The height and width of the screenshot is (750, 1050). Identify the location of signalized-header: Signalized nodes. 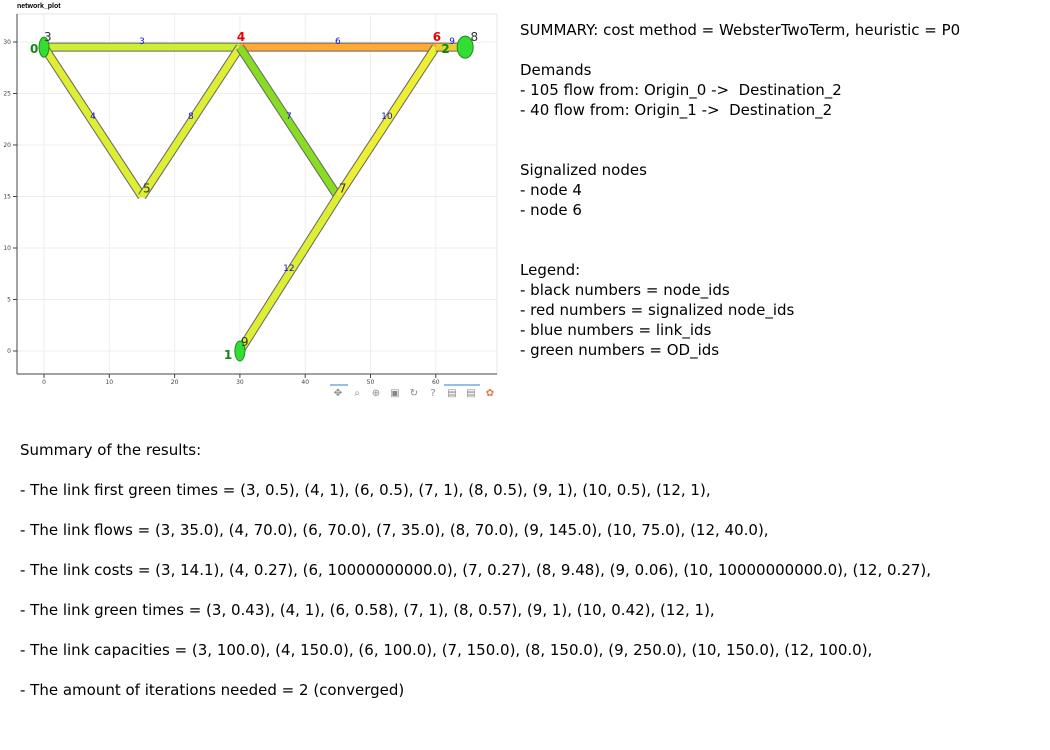
(583, 170).